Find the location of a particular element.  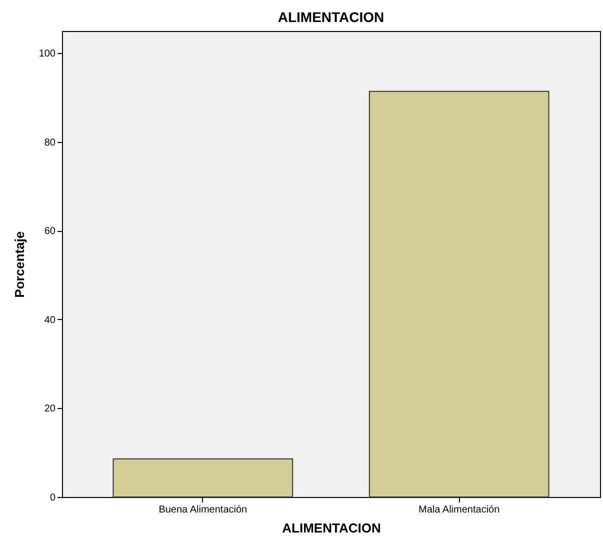

x-tick-label: Mala Alimentación is located at coordinates (459, 510).